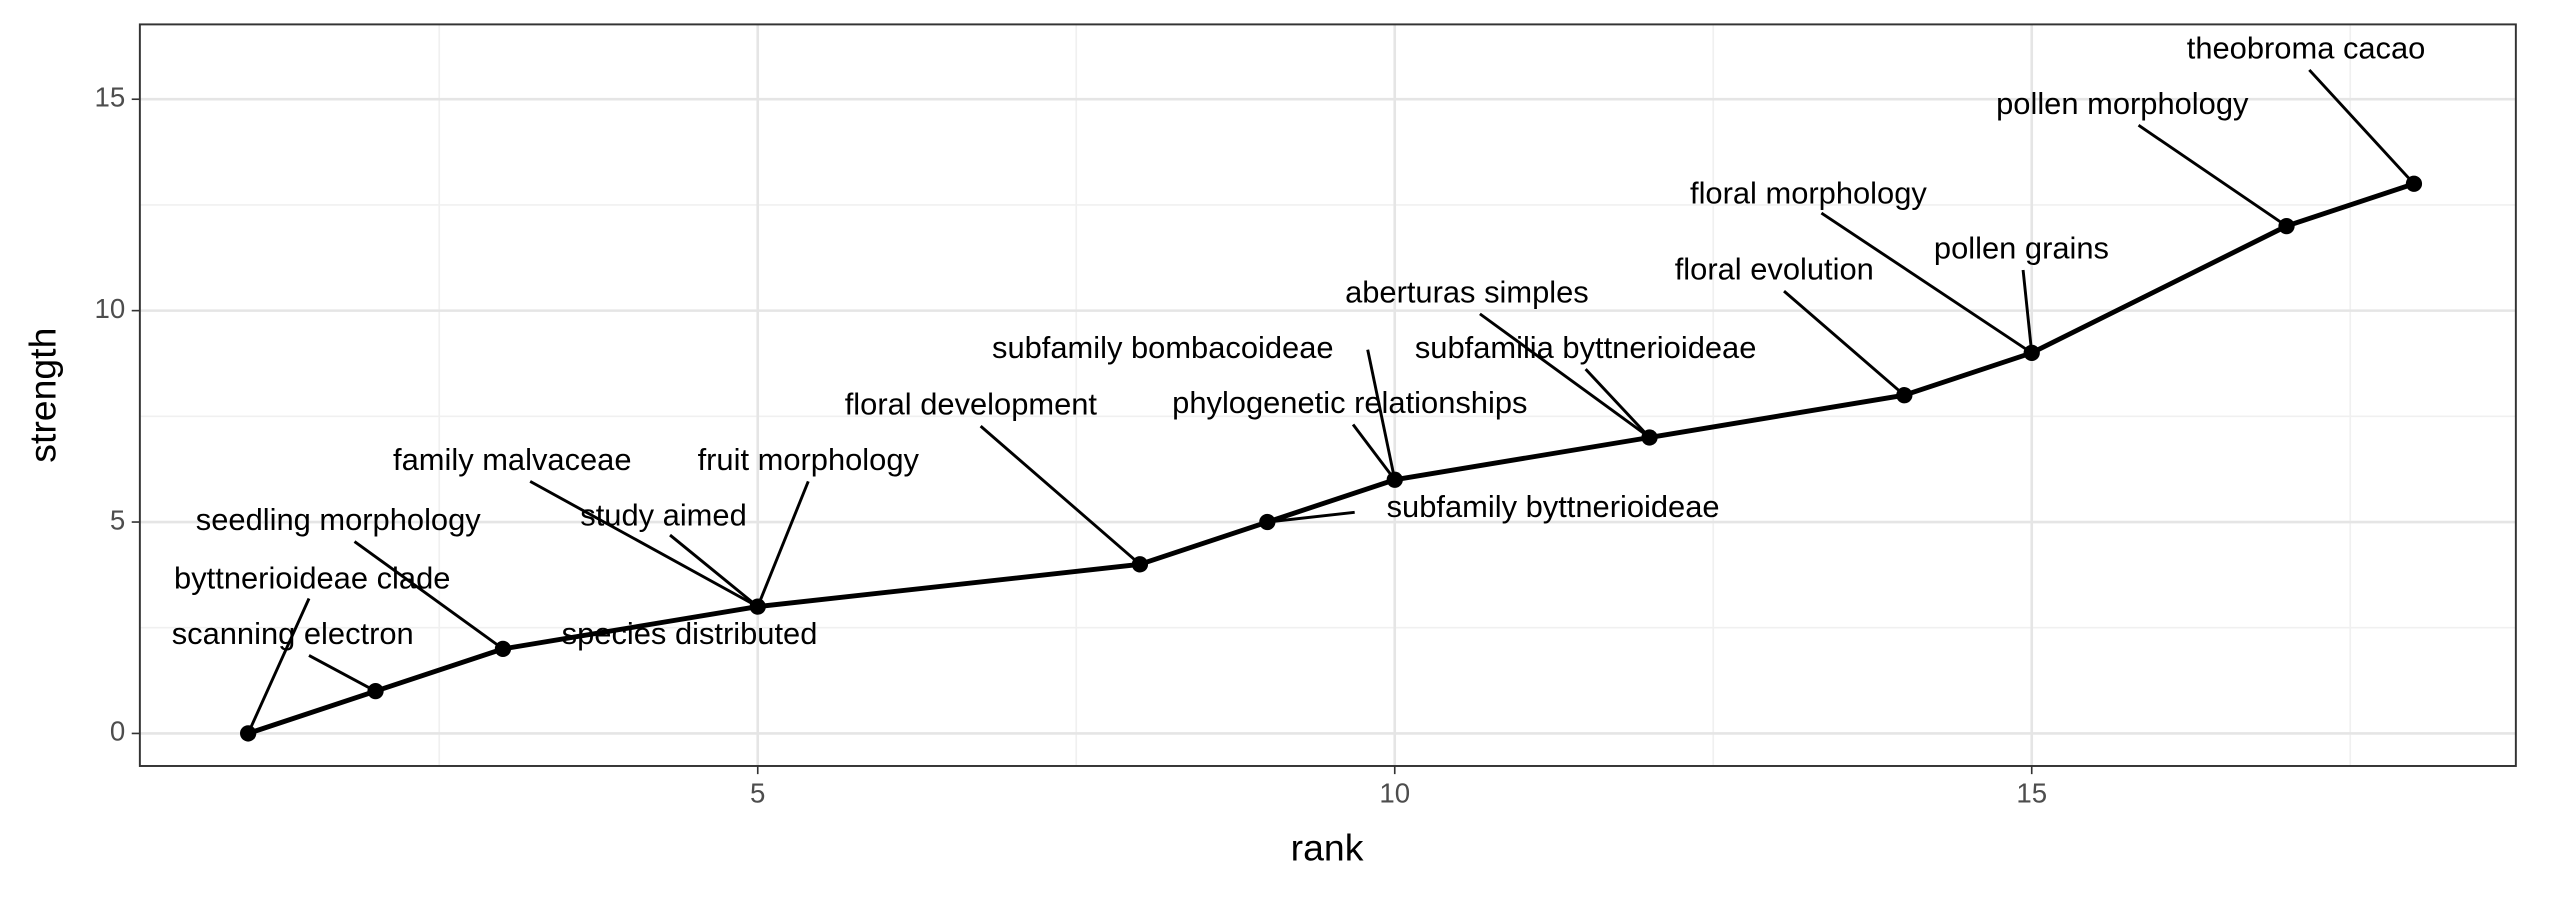  What do you see at coordinates (1586, 347) in the screenshot?
I see `point-label: subfamilia byttnerioideae` at bounding box center [1586, 347].